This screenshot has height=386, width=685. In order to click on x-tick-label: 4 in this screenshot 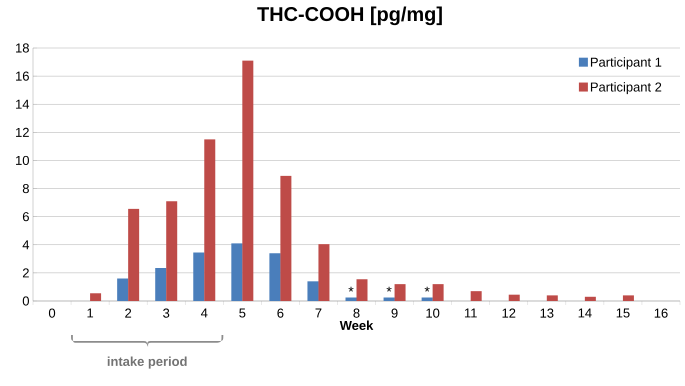, I will do `click(204, 313)`.